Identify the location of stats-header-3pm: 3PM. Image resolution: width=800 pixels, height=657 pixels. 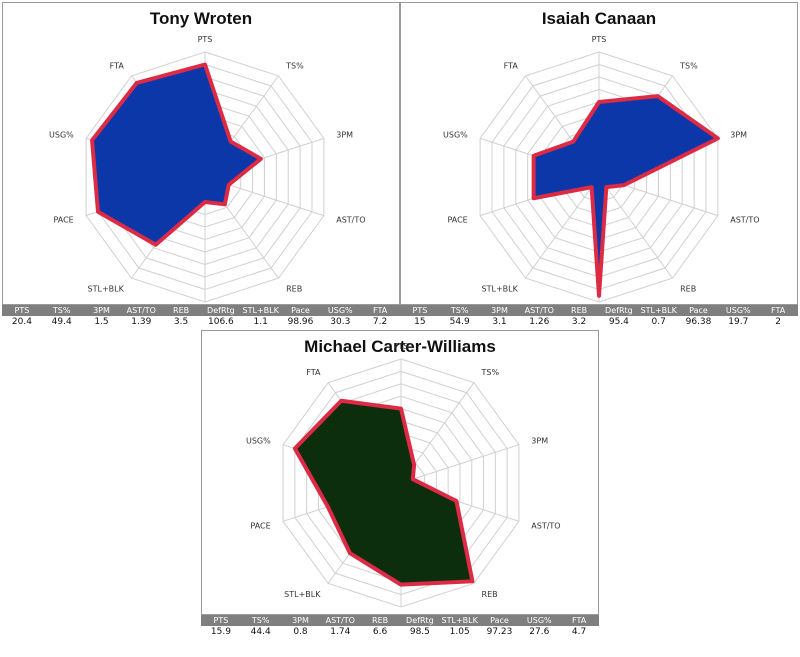
(101, 310).